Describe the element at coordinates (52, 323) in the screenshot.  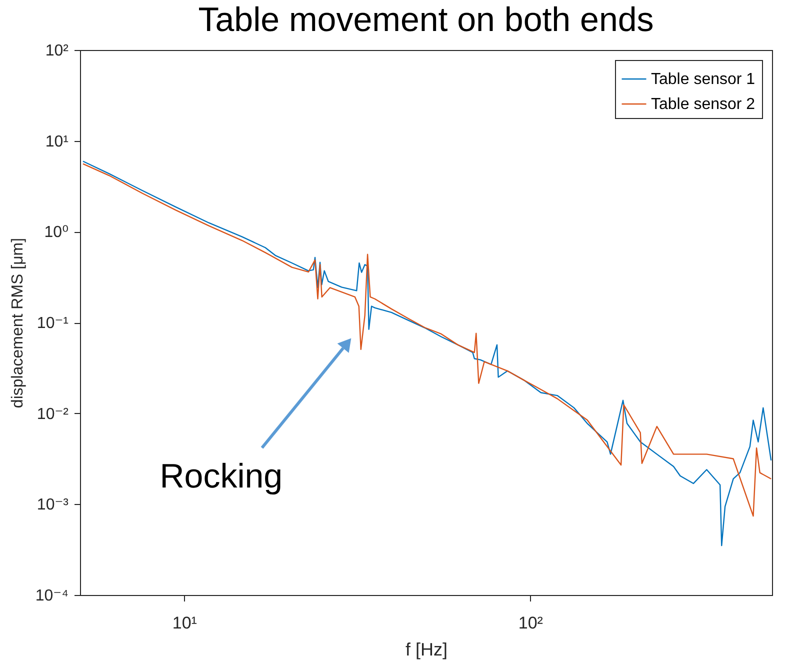
I see `y-tick-label: 10⁻¹` at that location.